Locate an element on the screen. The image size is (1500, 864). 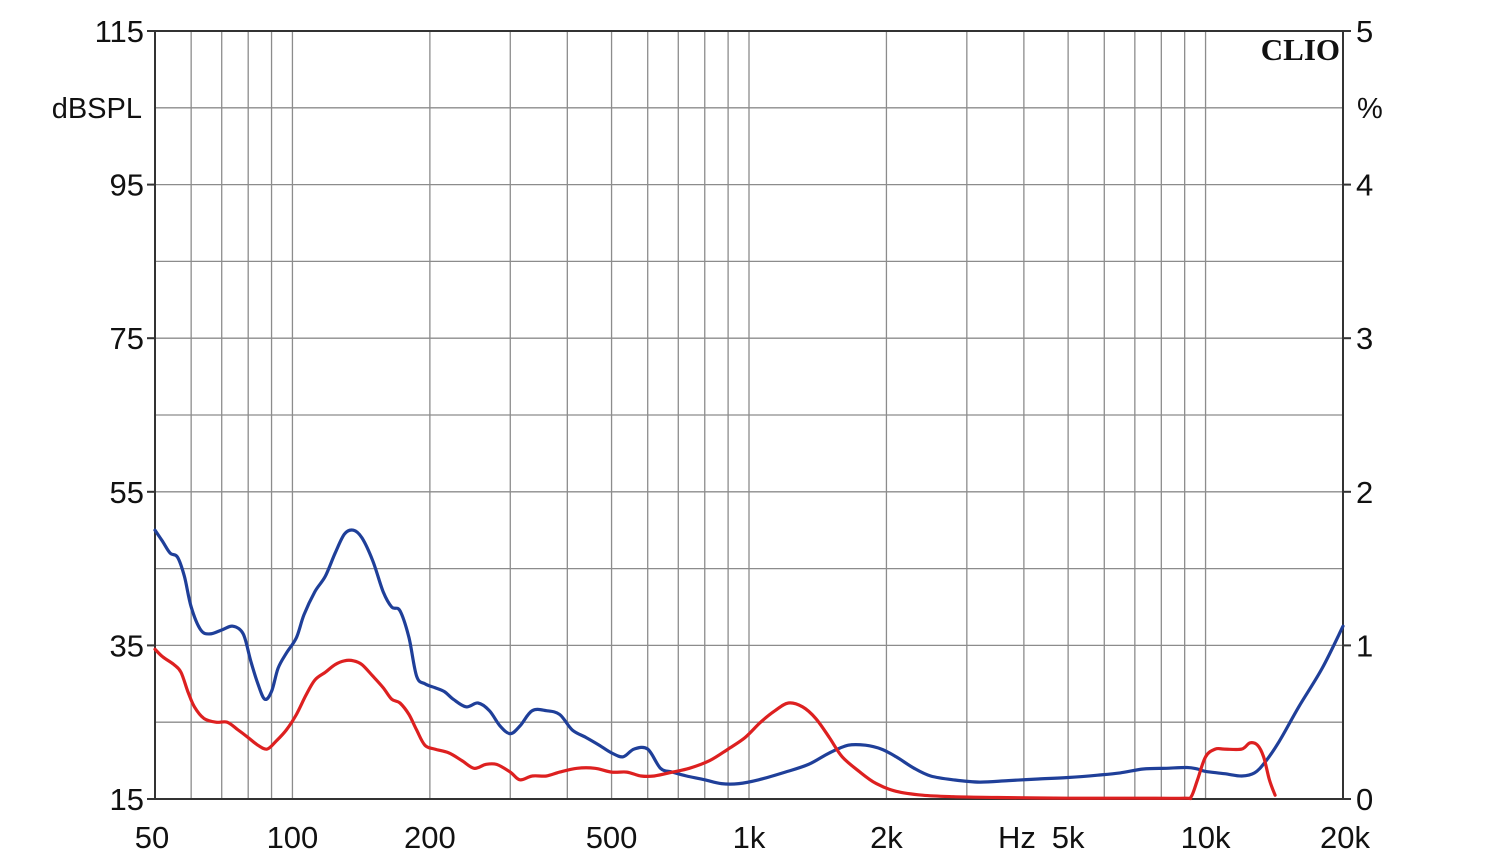
y-left-tick-label: 75 is located at coordinates (127, 338).